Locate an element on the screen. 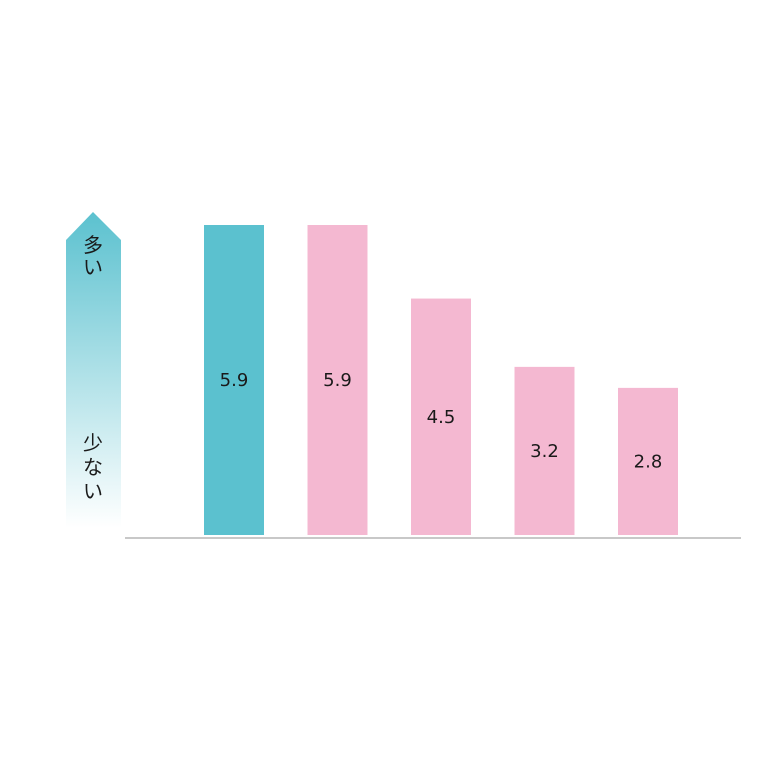 The image size is (780, 782). bar-value-label-3: 4.5 is located at coordinates (441, 417).